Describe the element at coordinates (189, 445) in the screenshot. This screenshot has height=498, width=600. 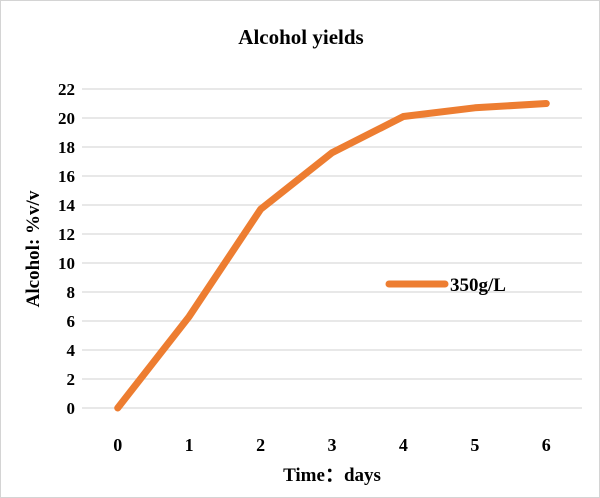
I see `x-tick-label: 1` at that location.